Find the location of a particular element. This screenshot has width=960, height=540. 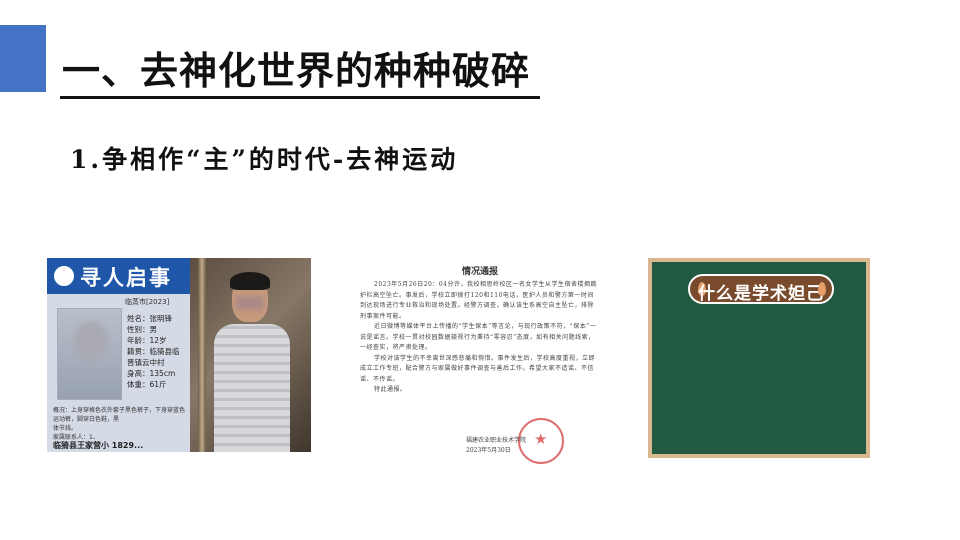

notice-date: 2023年5月30日 is located at coordinates (488, 450).